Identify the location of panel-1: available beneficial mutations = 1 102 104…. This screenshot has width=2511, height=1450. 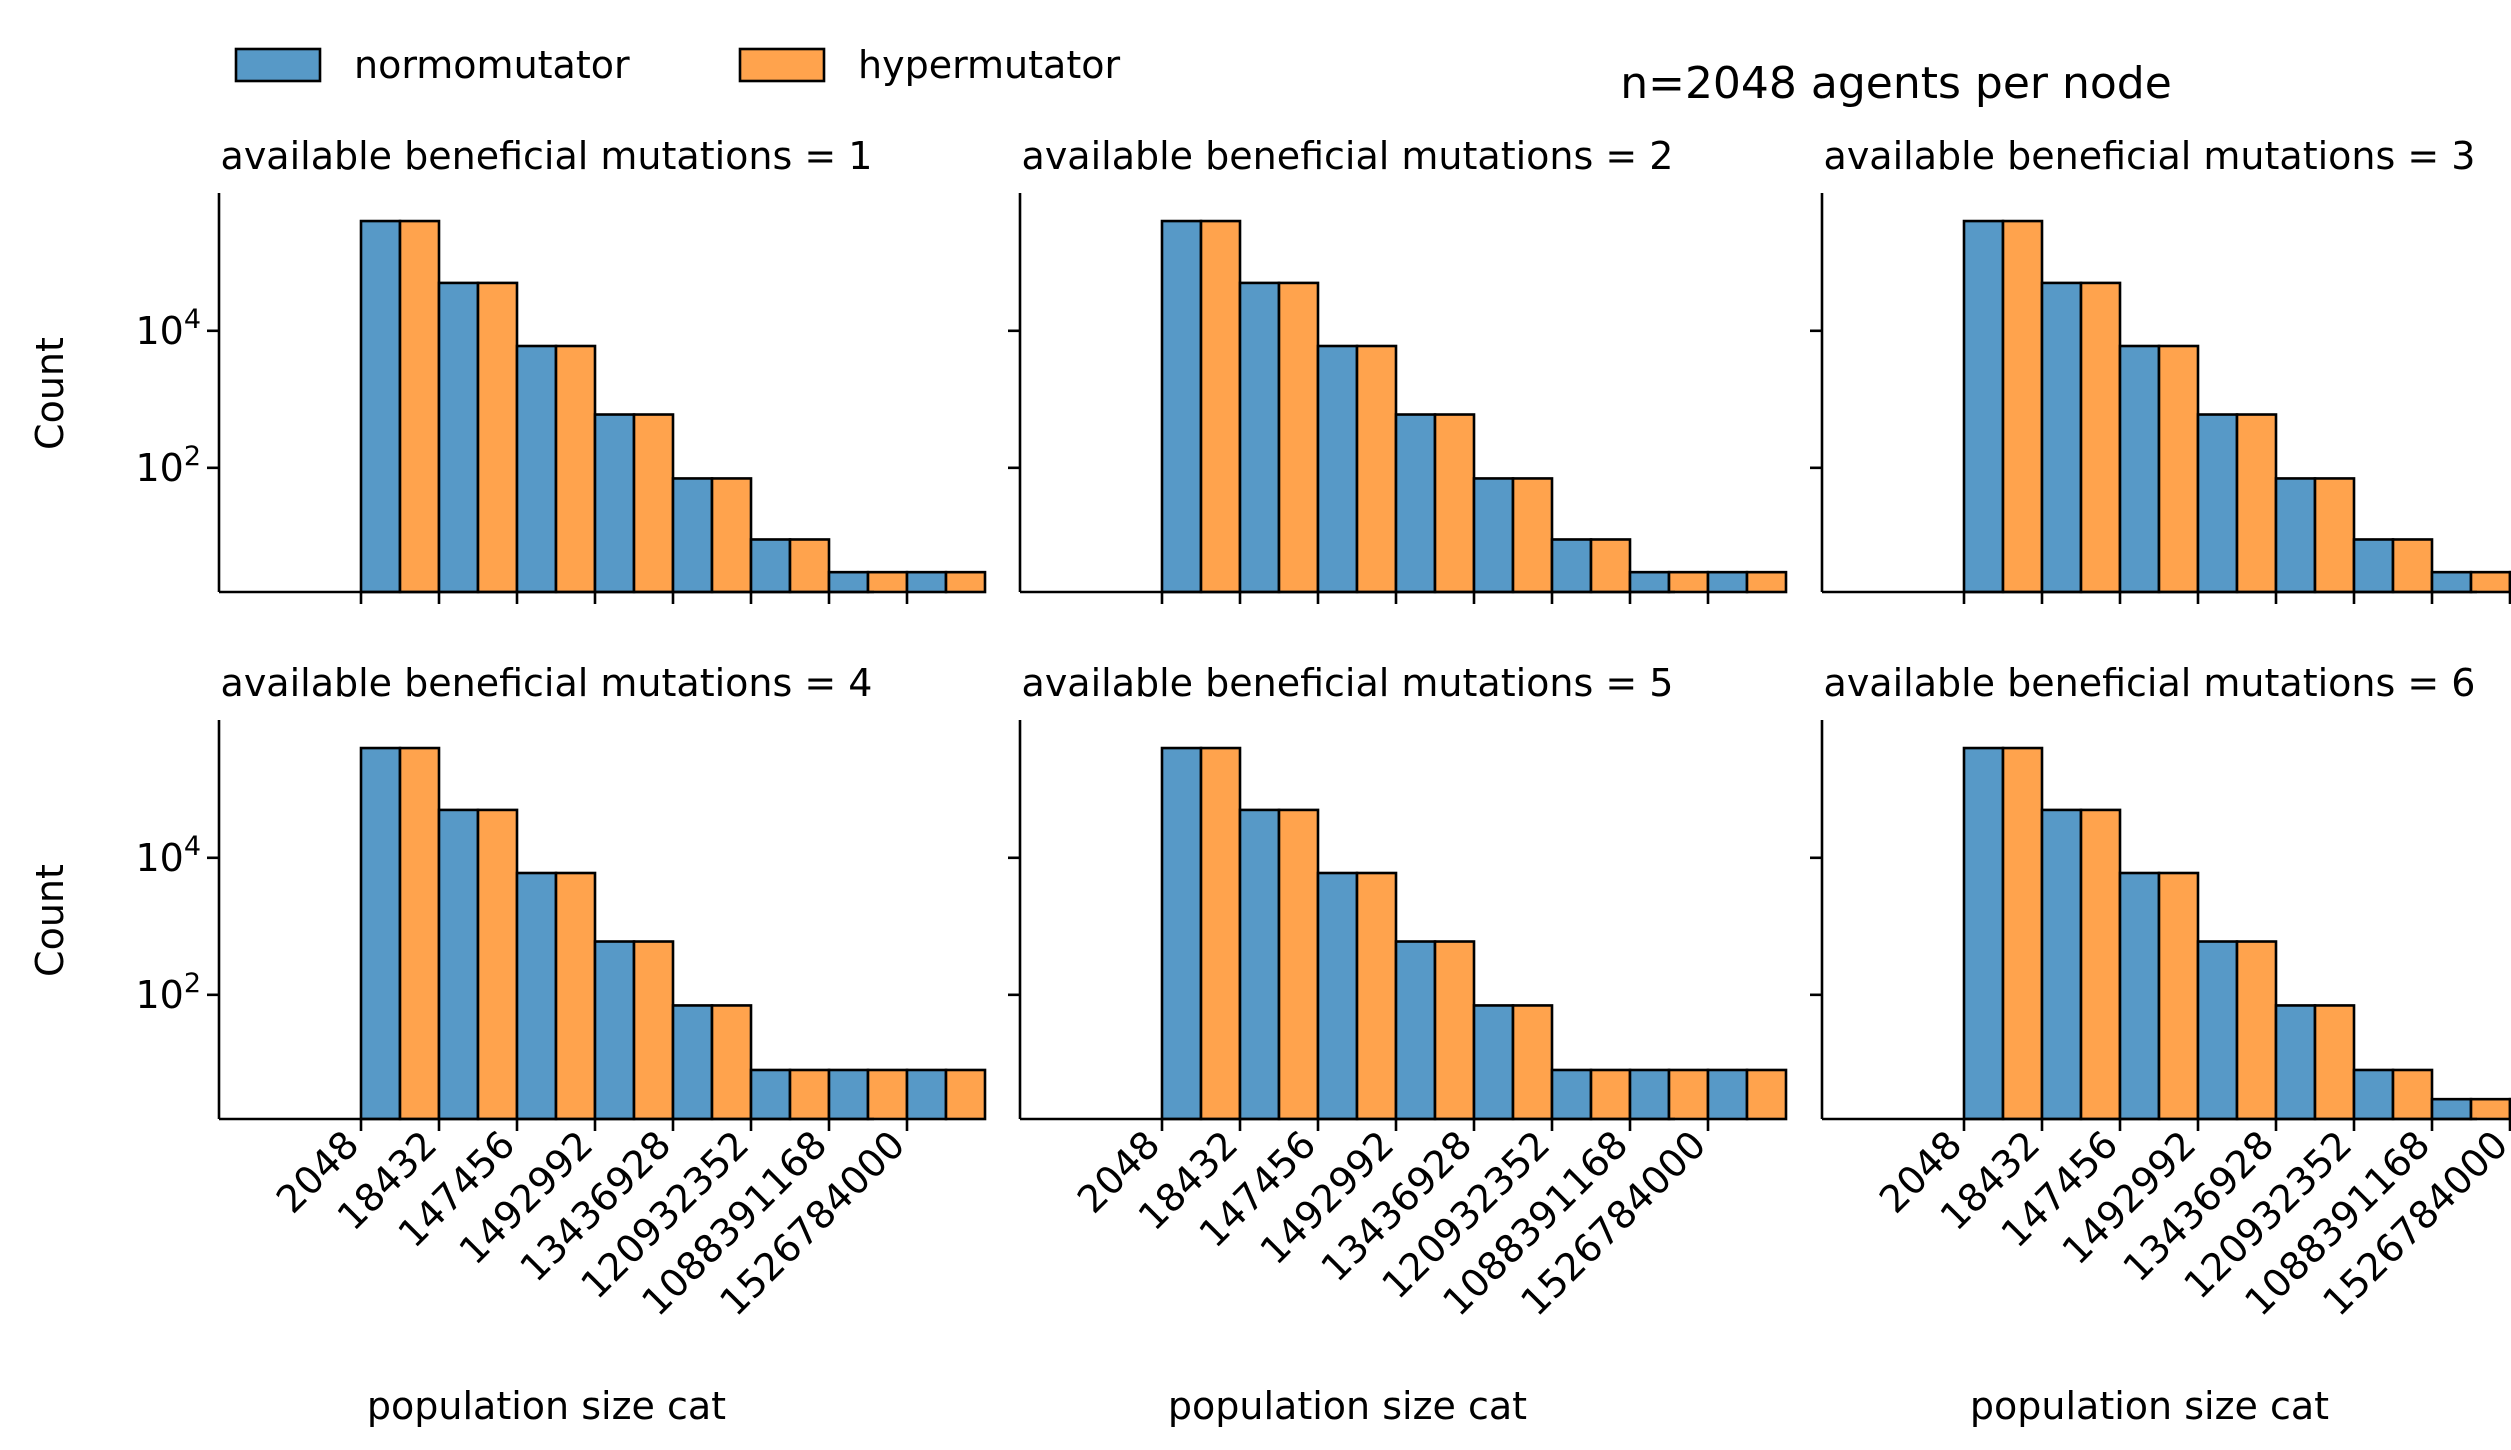
(507, 369).